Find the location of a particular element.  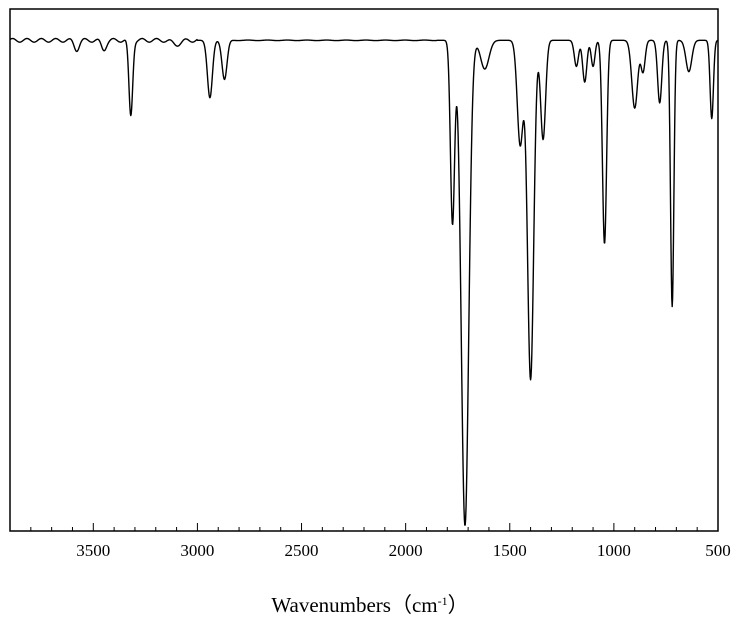

x-tick-label: 1000 is located at coordinates (614, 550).